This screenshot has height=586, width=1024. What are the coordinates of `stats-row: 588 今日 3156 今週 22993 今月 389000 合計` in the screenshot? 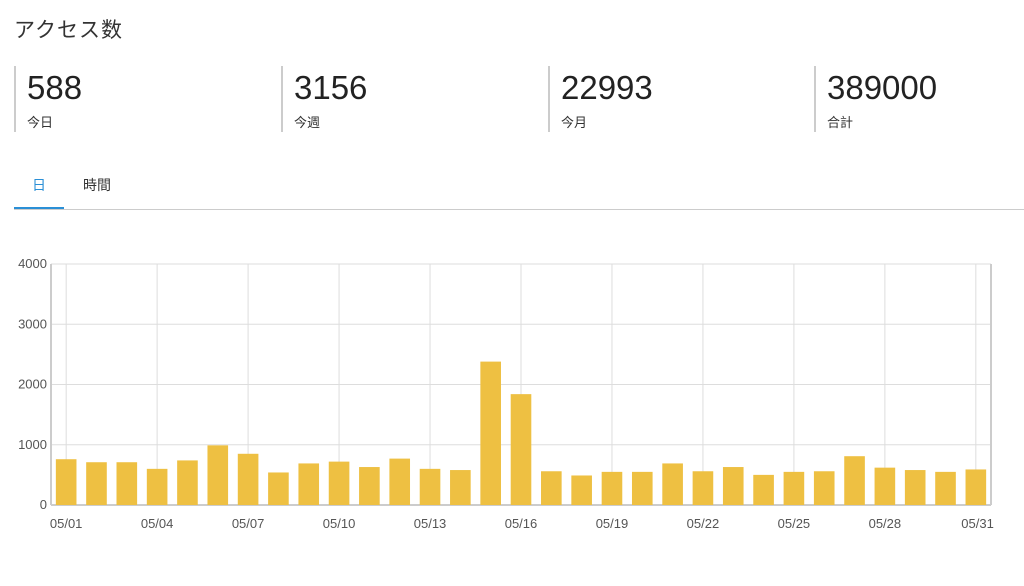 It's located at (519, 99).